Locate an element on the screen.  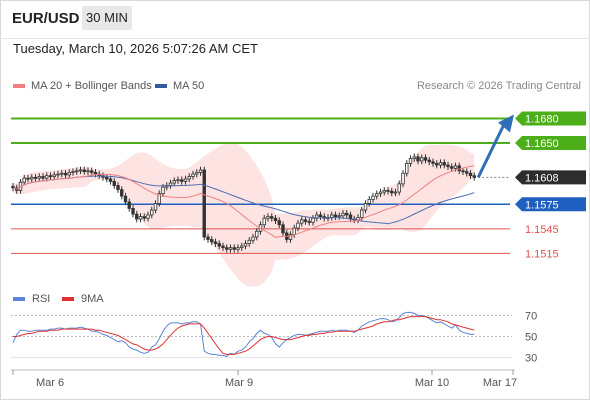
time-tick-label: Mar 17 is located at coordinates (500, 383).